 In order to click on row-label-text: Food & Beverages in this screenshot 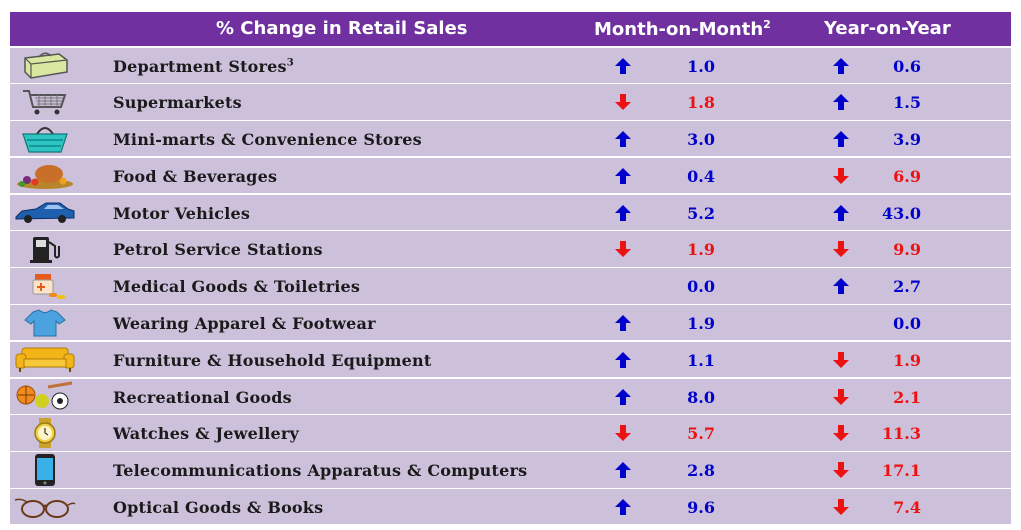, I will do `click(195, 176)`.